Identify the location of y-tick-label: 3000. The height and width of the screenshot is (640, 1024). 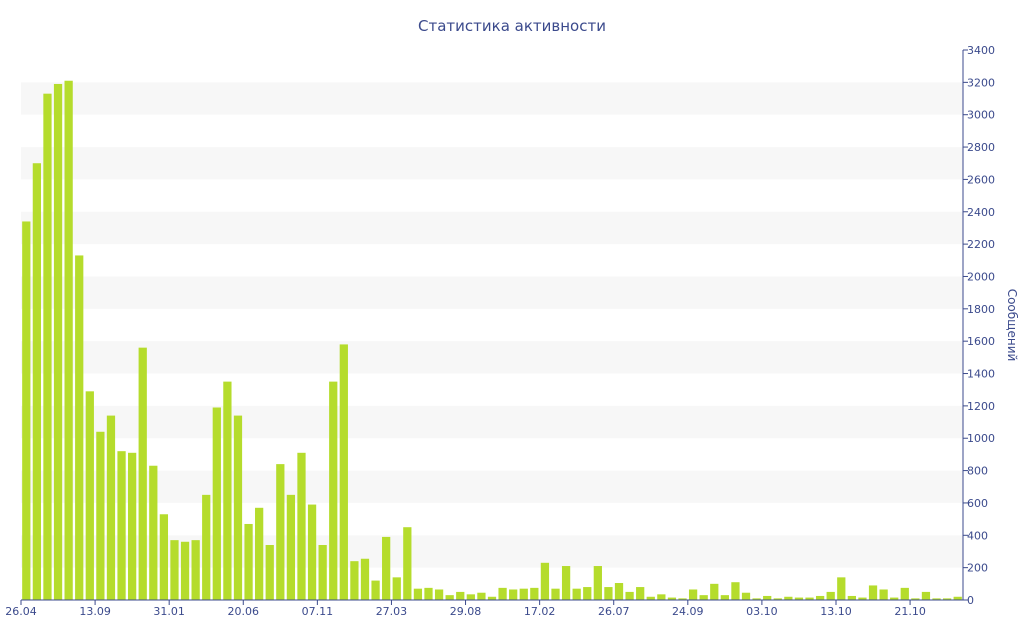
(981, 115).